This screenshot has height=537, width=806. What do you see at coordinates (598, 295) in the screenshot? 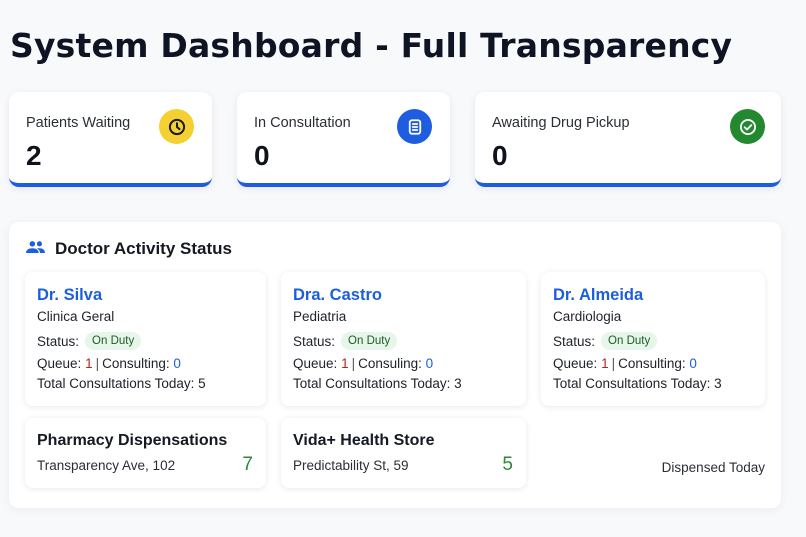
I see `doctor-name: Dr. Almeida` at bounding box center [598, 295].